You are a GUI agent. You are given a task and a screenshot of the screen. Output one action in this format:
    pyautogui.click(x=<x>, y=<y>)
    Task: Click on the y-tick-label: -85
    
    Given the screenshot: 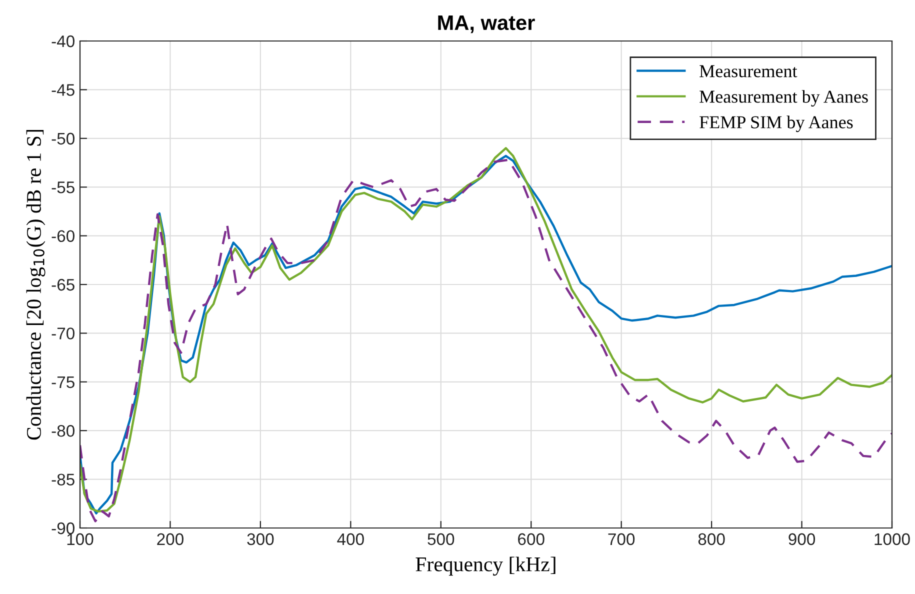 What is the action you would take?
    pyautogui.click(x=63, y=480)
    